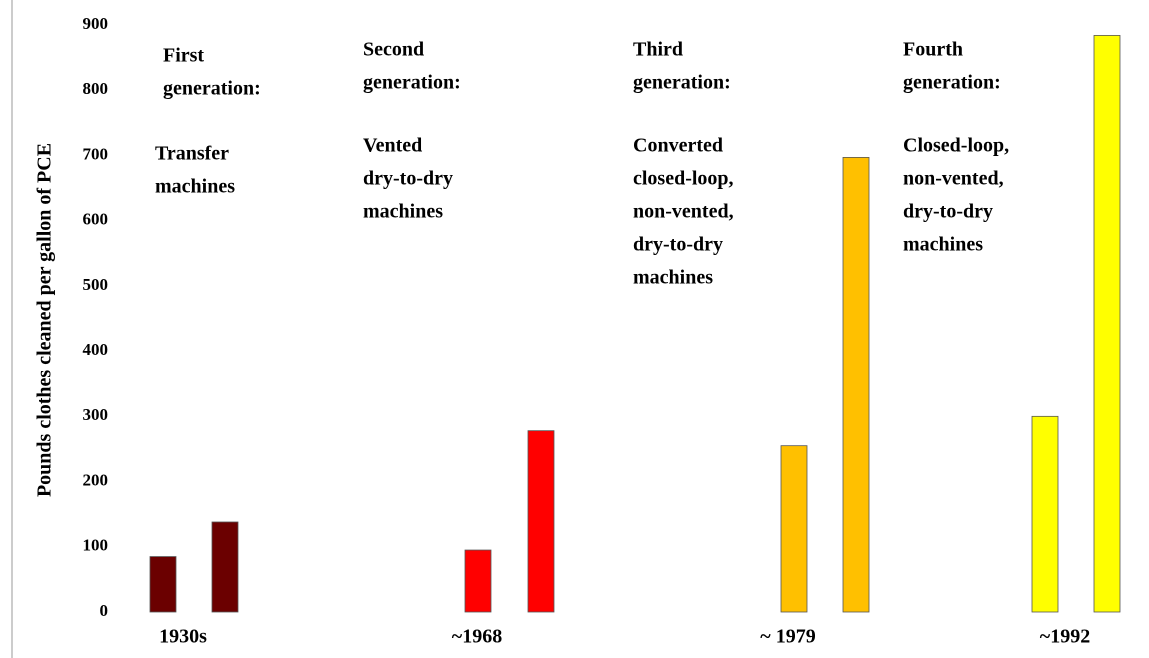  Describe the element at coordinates (96, 88) in the screenshot. I see `y-tick-label: 800` at that location.